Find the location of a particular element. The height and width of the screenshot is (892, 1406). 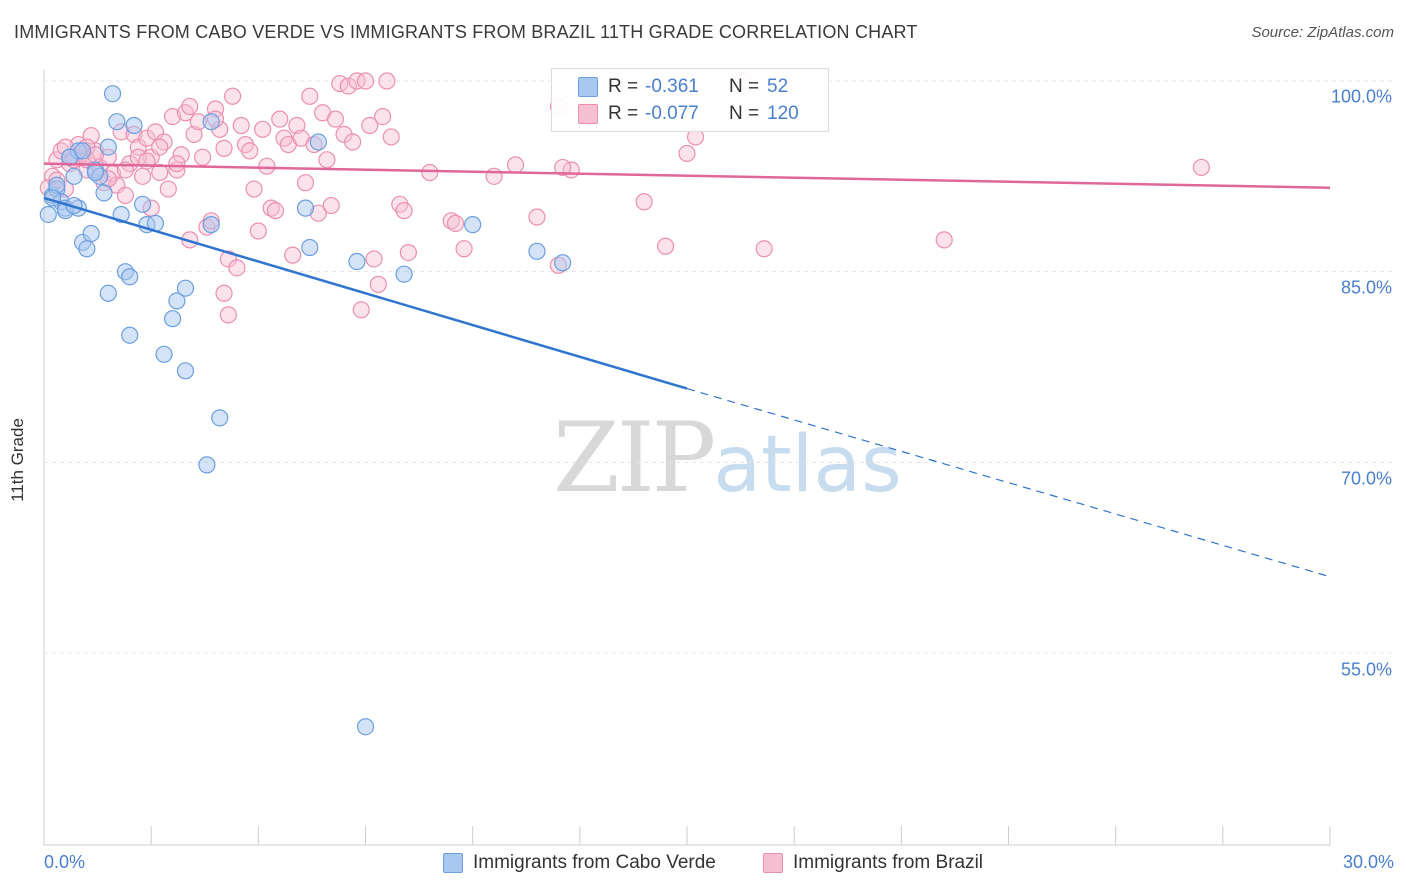

watermark: ZIPatlas is located at coordinates (727, 458).